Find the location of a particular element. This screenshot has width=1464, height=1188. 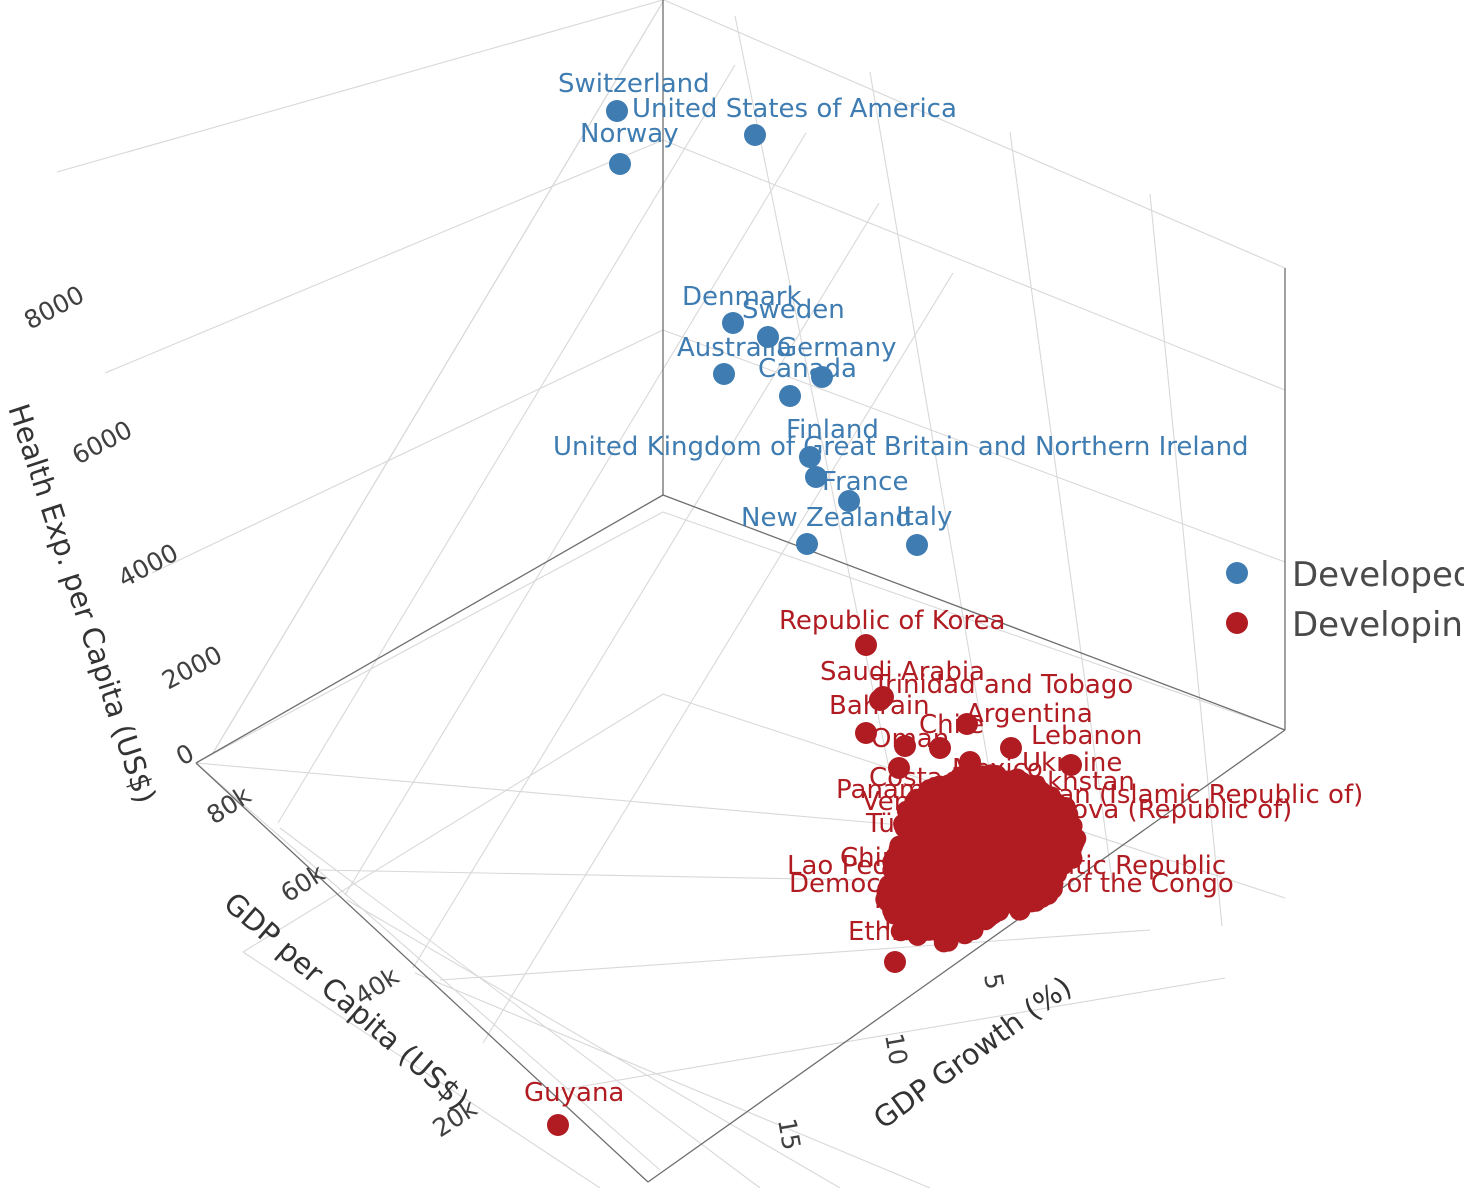

x-tick-label: 10 is located at coordinates (896, 1049).